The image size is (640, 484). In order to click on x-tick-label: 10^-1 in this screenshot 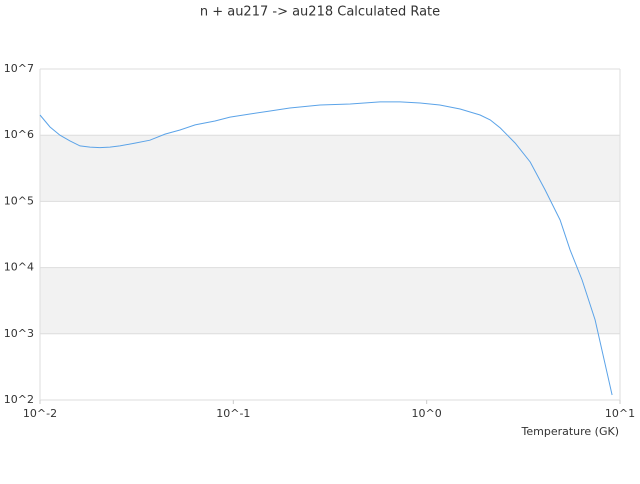, I will do `click(233, 413)`.